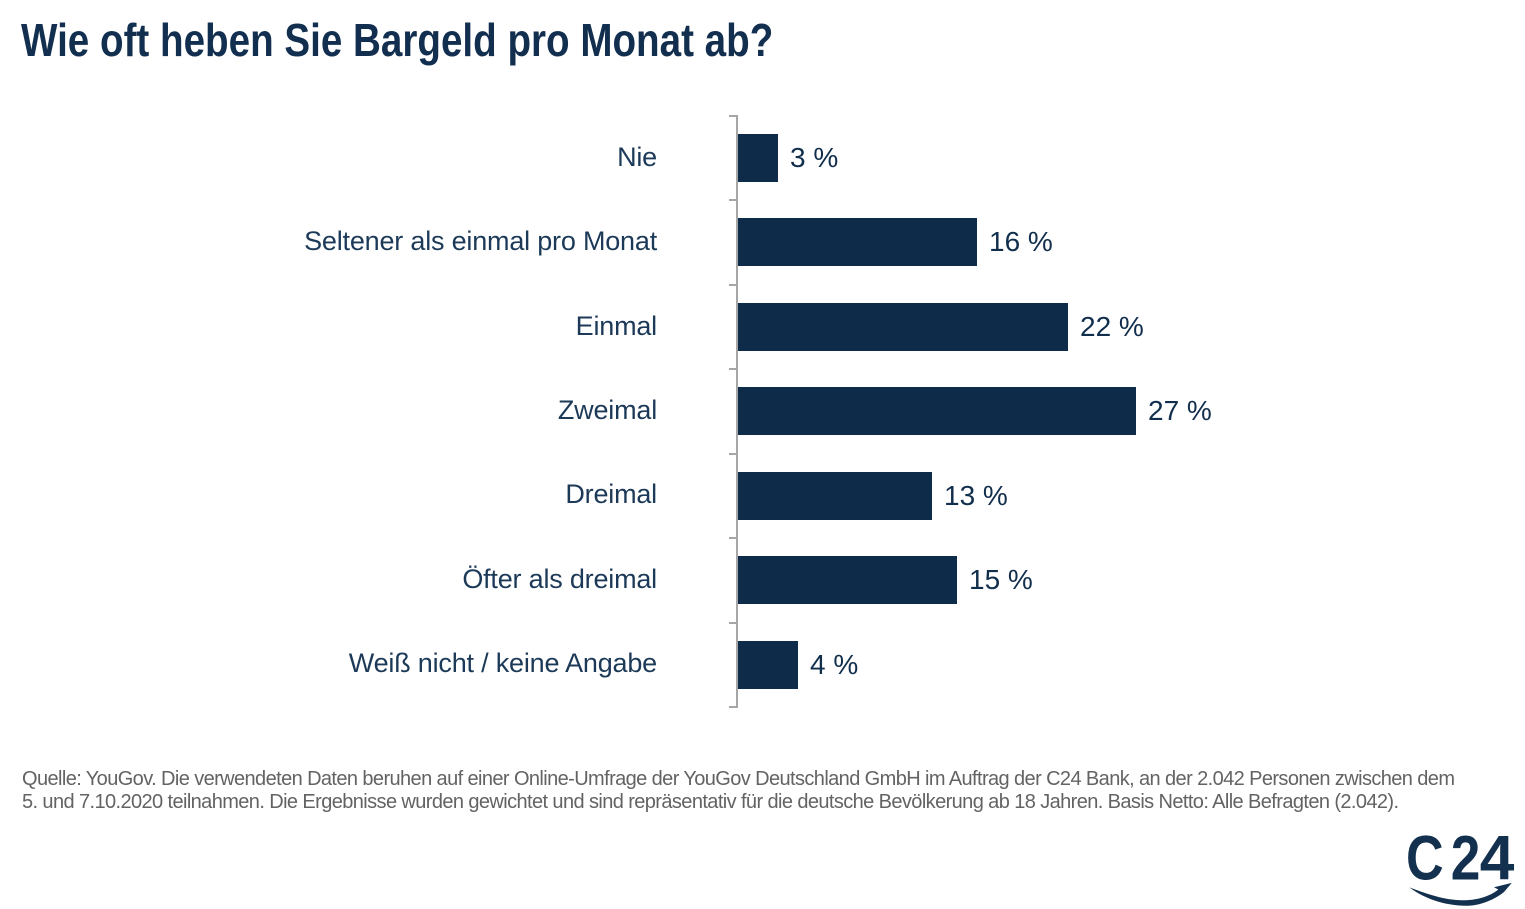 This screenshot has height=909, width=1525. I want to click on svg-text: 4, so click(1497, 861).